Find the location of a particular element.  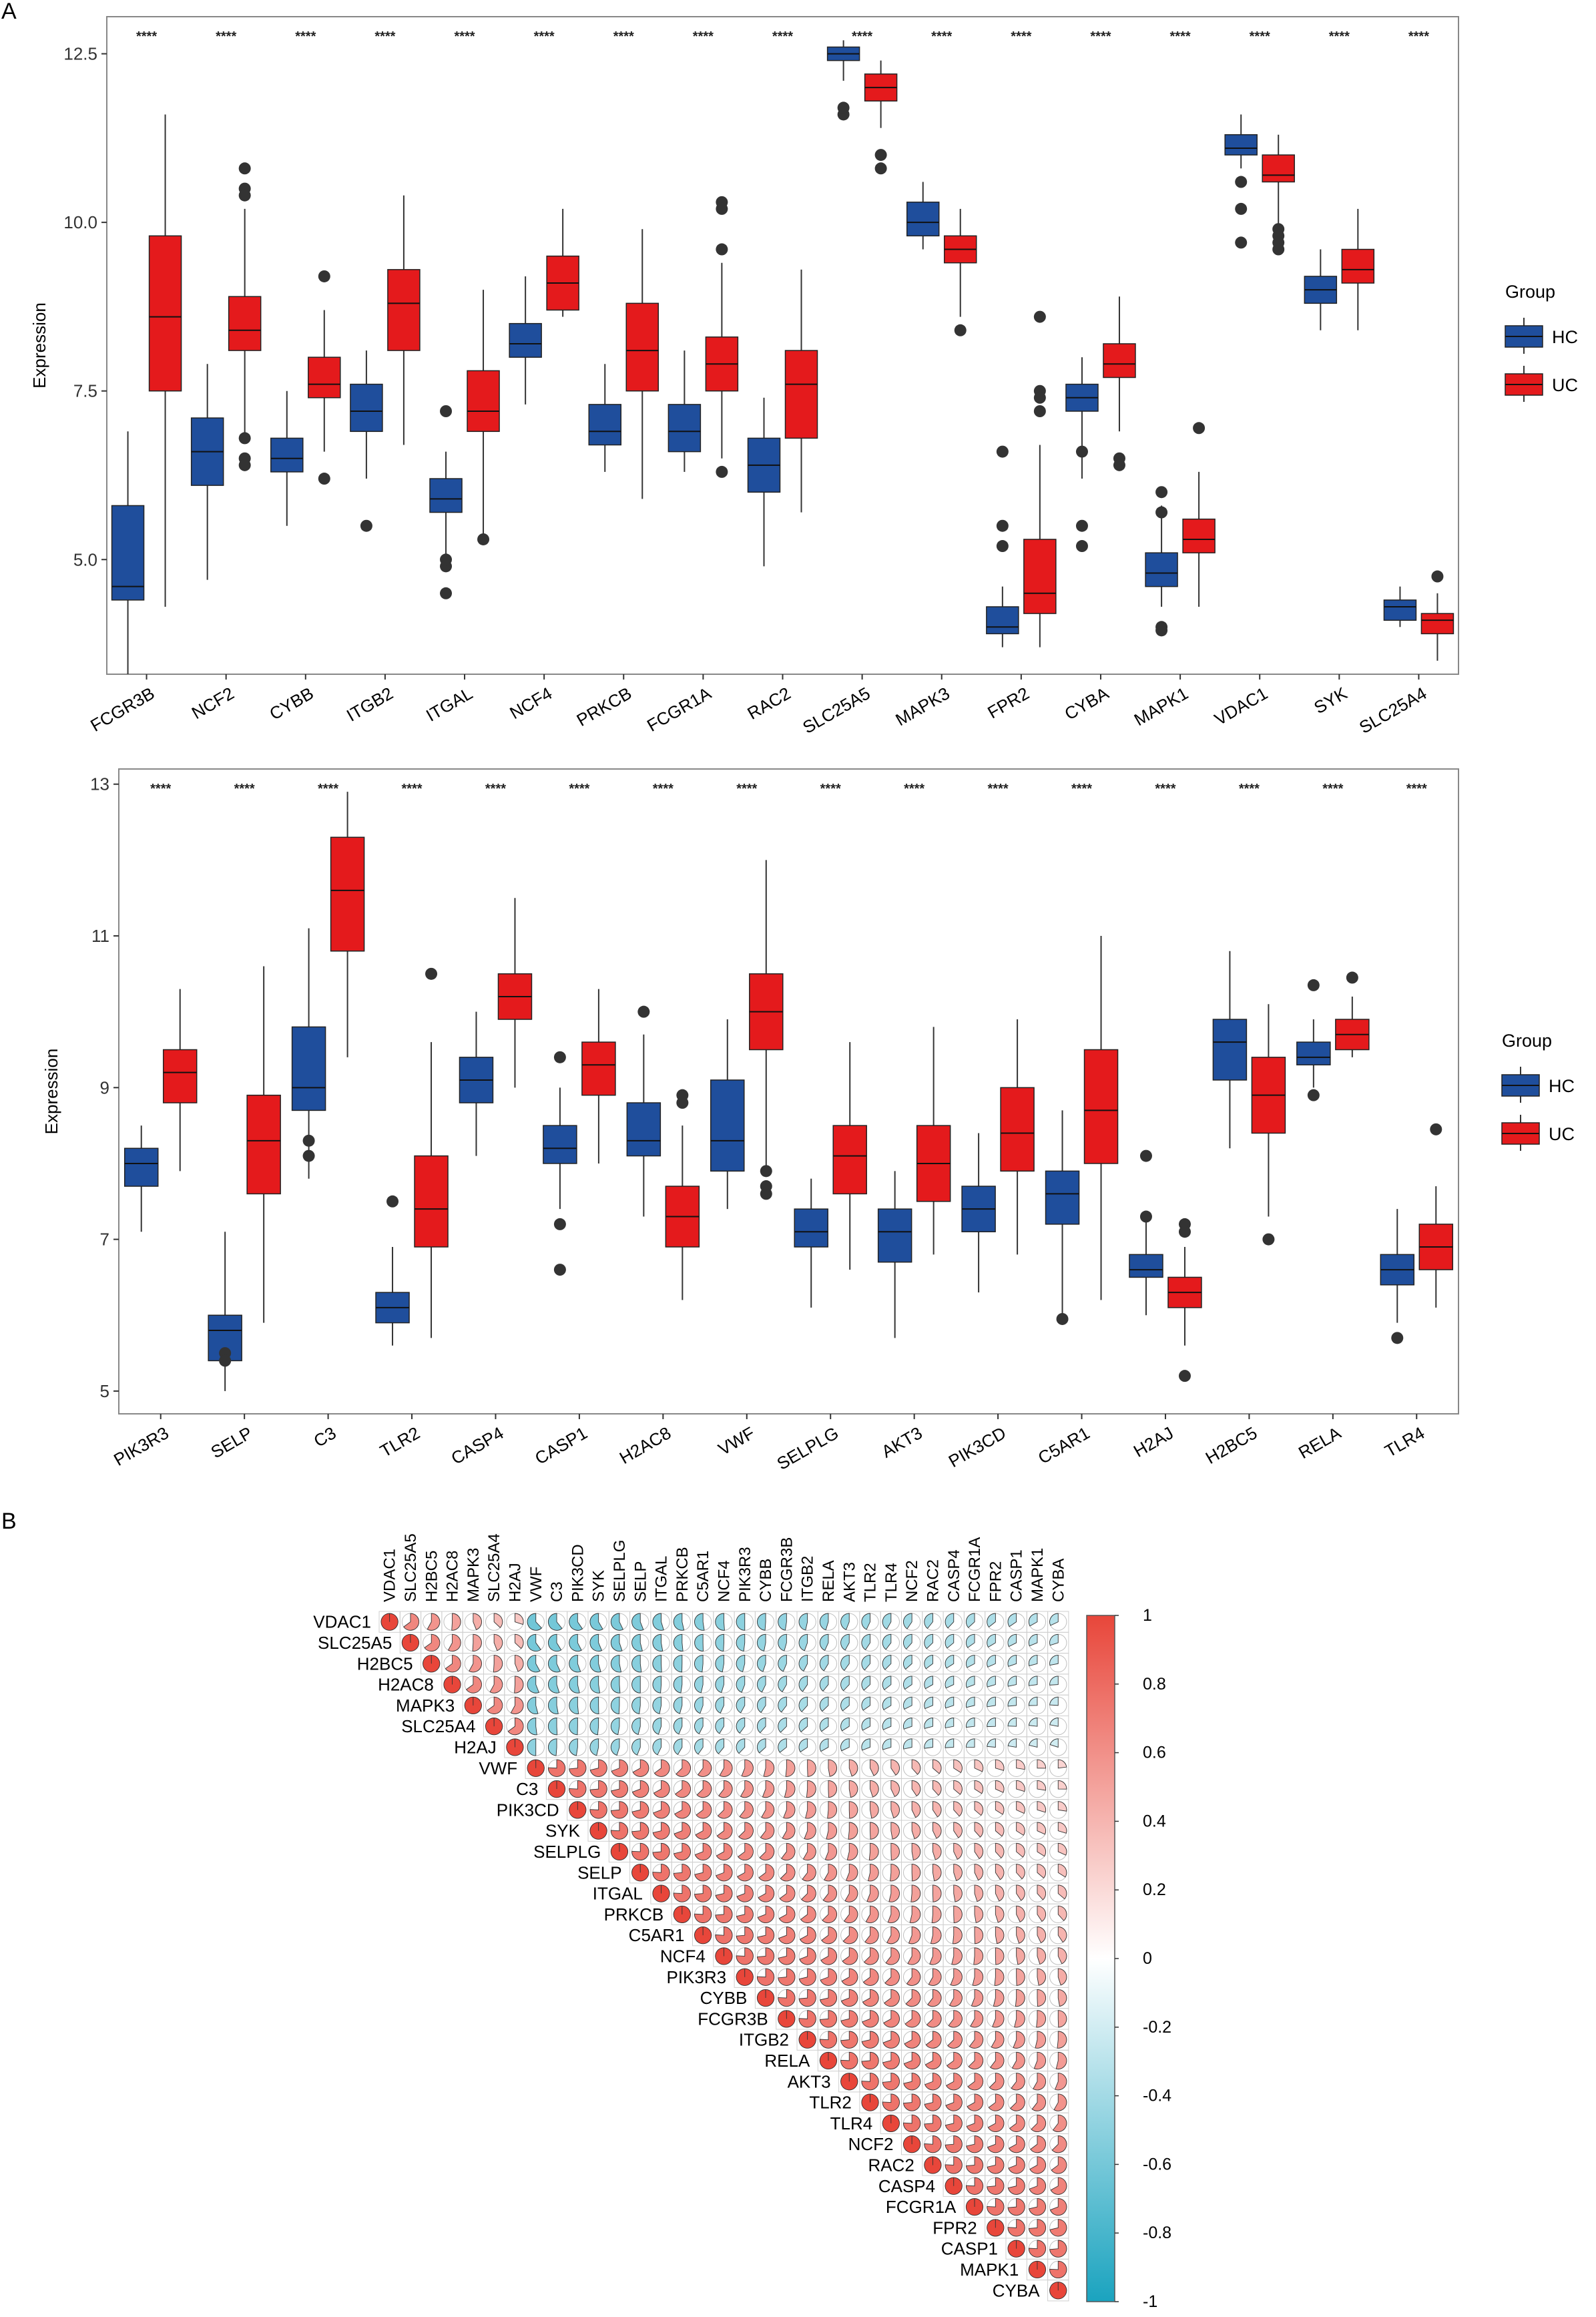

legend-label-uc: UC is located at coordinates (1565, 385).